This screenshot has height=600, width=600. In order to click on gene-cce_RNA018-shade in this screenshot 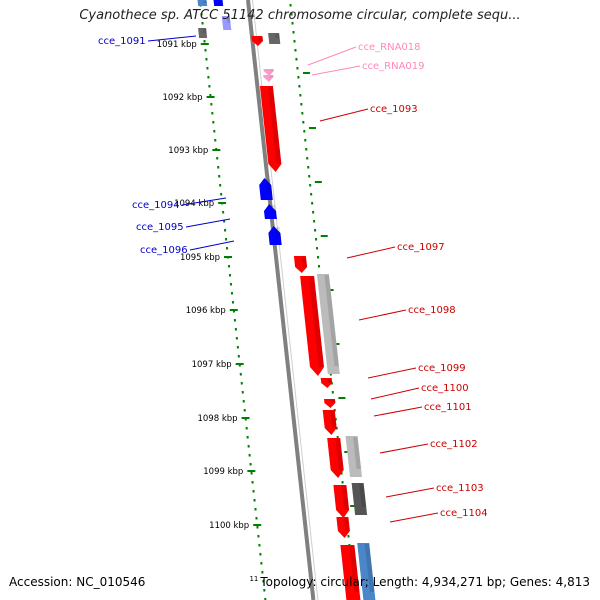, I will do `click(271, 70)`.